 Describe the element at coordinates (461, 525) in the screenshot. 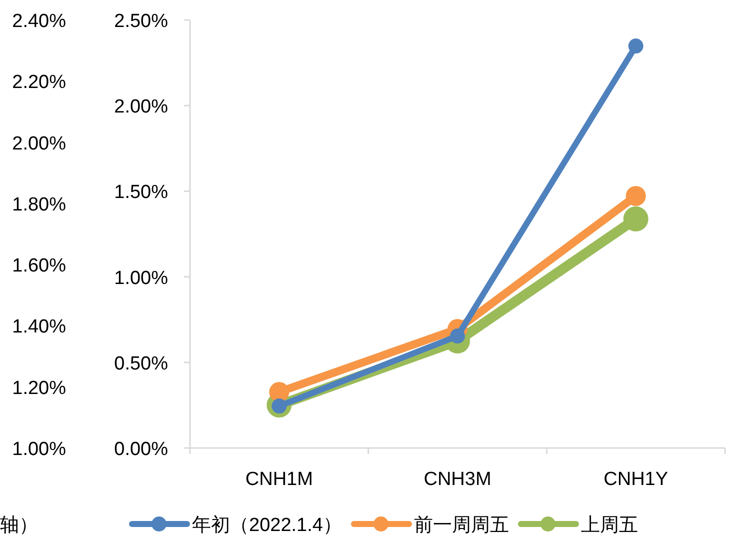

I see `legend-label: 前一周周五` at that location.